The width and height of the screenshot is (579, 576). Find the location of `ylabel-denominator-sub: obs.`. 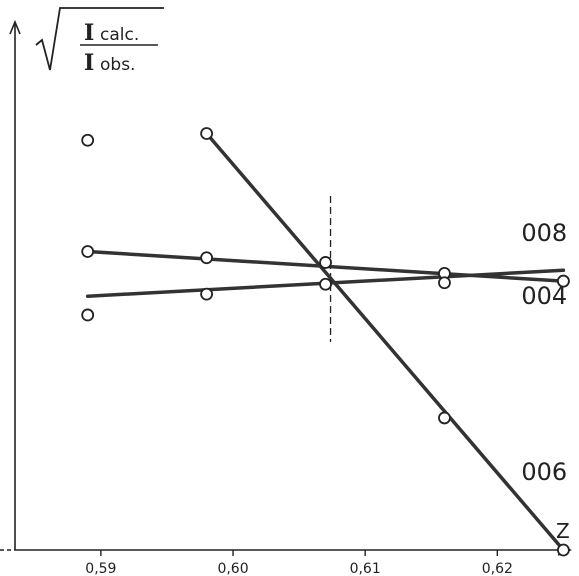

ylabel-denominator-sub: obs. is located at coordinates (117, 65).